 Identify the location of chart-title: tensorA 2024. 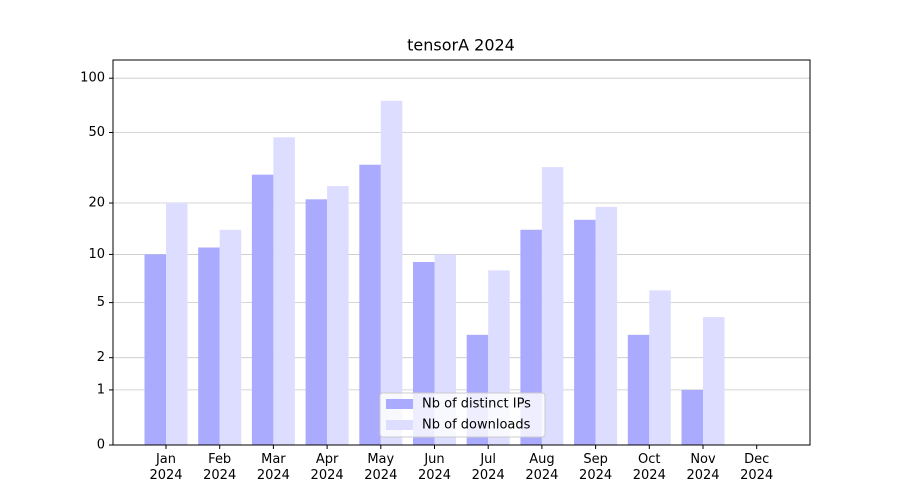
(461, 45).